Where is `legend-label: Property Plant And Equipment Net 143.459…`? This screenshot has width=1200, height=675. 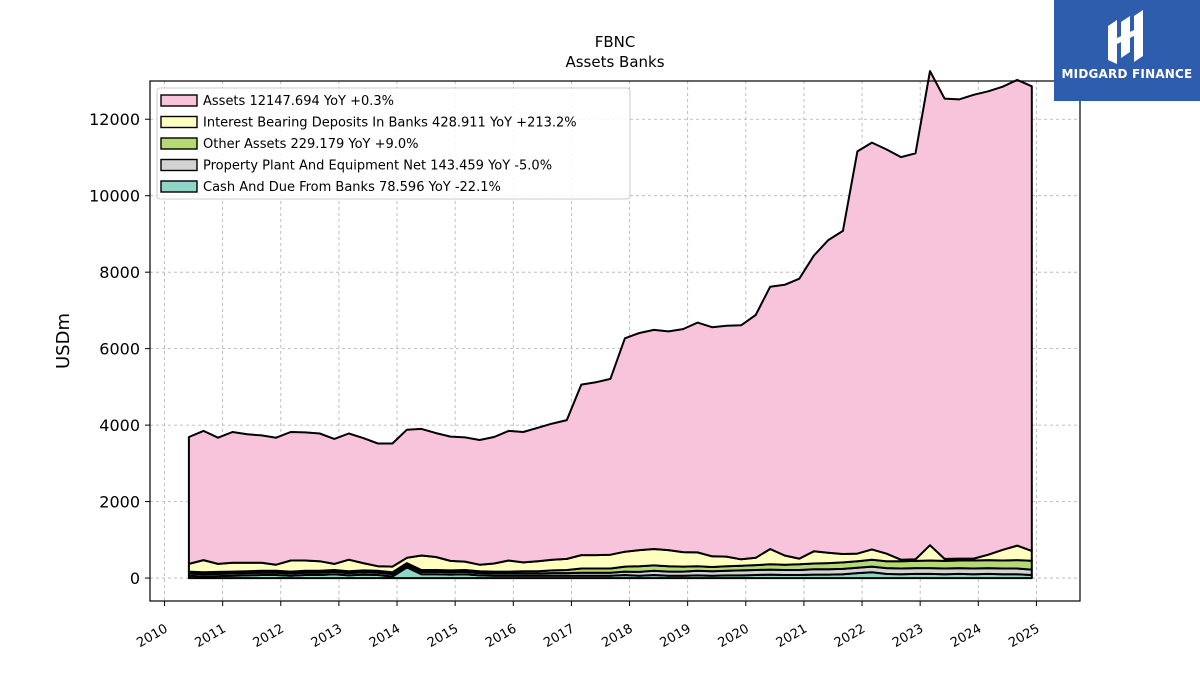 legend-label: Property Plant And Equipment Net 143.459… is located at coordinates (377, 166).